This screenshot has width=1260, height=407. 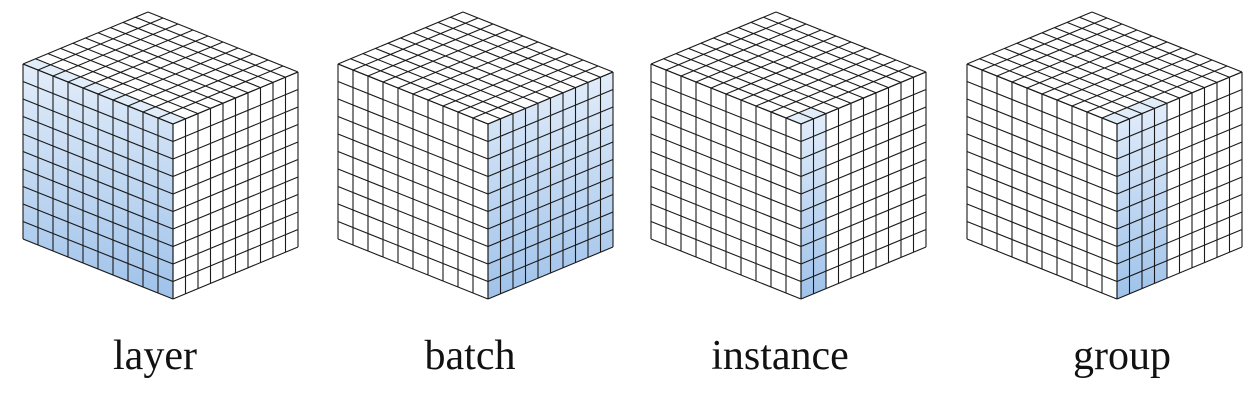 What do you see at coordinates (155, 356) in the screenshot?
I see `label-layer: layer` at bounding box center [155, 356].